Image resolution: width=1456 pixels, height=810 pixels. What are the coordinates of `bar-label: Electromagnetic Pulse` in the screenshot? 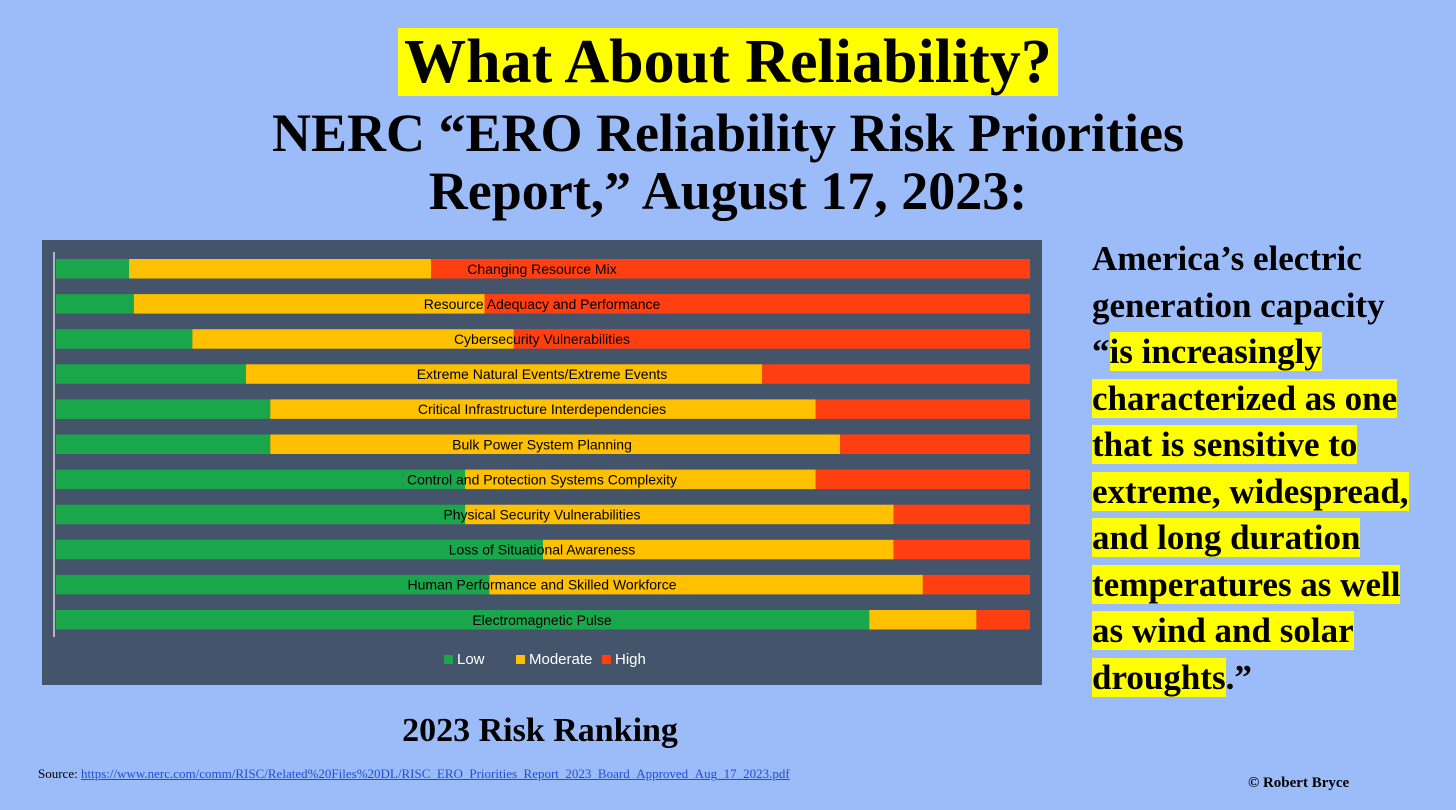 It's located at (542, 620).